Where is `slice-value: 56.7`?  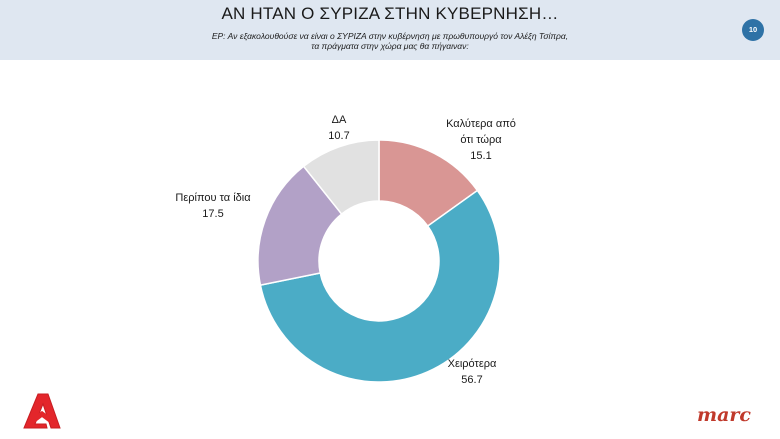 slice-value: 56.7 is located at coordinates (472, 380).